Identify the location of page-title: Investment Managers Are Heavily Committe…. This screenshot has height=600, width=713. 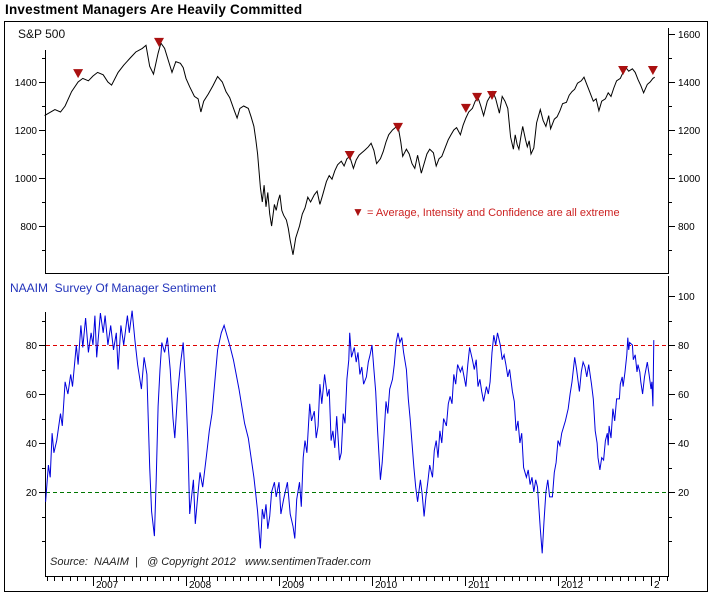
(154, 9).